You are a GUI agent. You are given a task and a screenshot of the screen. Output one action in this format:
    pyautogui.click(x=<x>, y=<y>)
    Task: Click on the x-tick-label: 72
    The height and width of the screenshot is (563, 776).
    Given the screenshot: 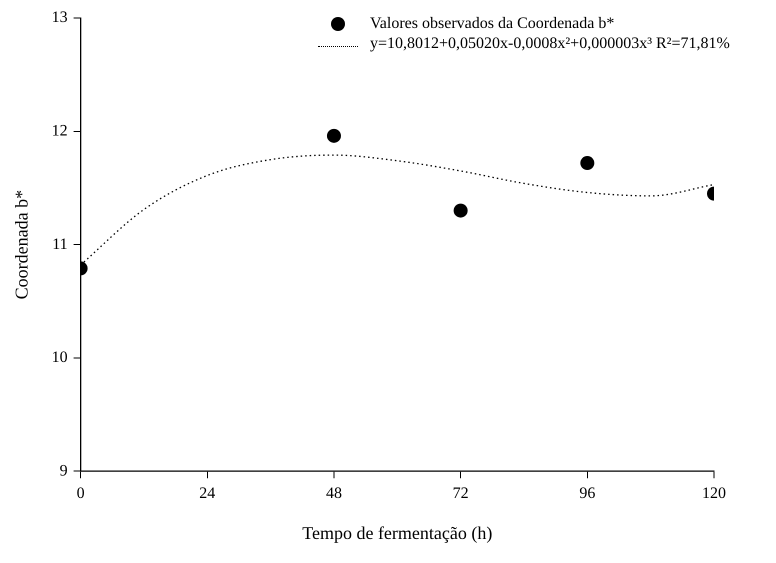 What is the action you would take?
    pyautogui.click(x=460, y=493)
    